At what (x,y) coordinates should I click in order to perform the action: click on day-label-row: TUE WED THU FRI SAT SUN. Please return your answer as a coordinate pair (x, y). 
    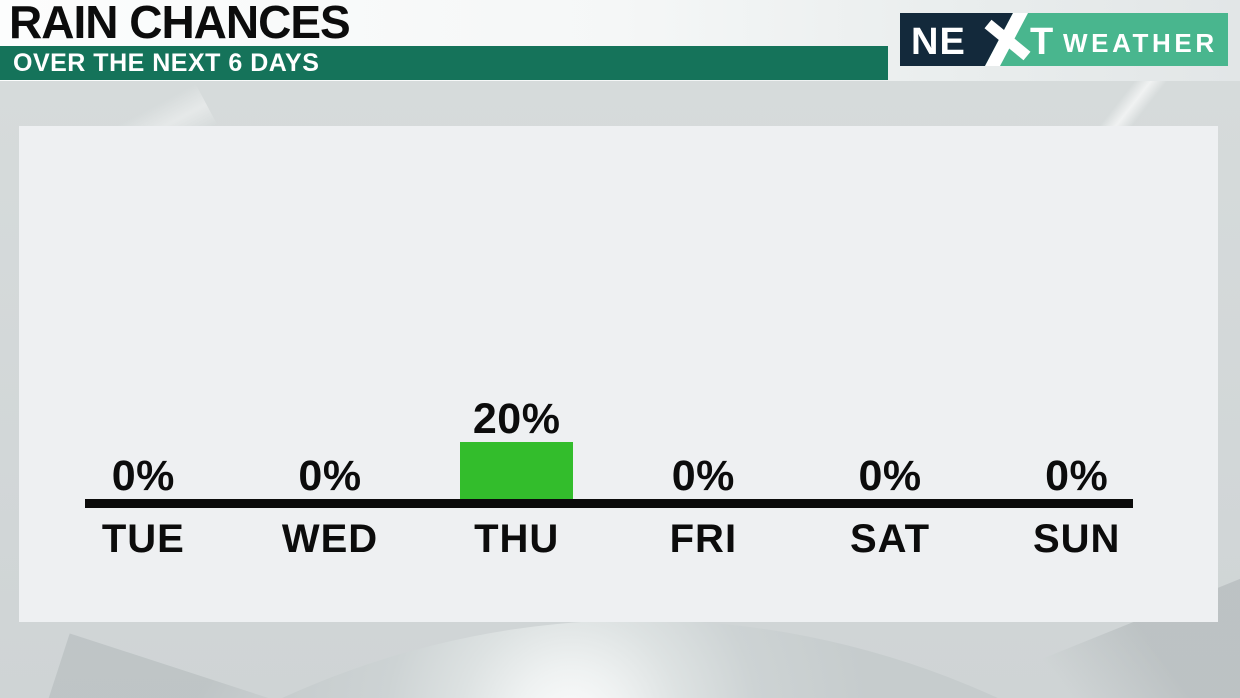
    Looking at the image, I should click on (610, 535).